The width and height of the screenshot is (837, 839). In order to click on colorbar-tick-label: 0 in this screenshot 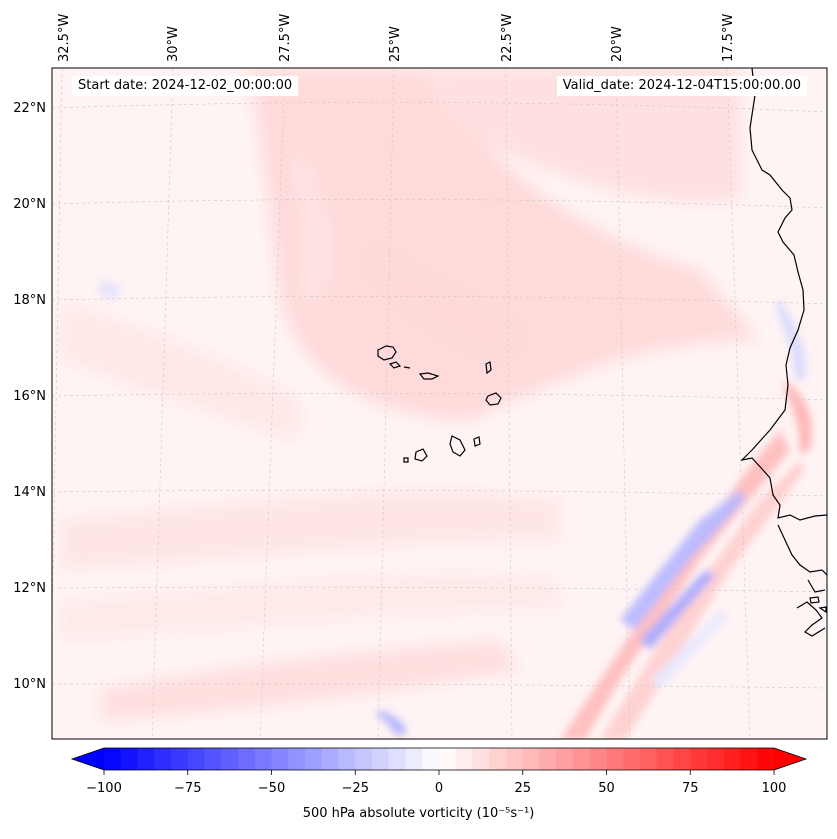, I will do `click(439, 788)`.